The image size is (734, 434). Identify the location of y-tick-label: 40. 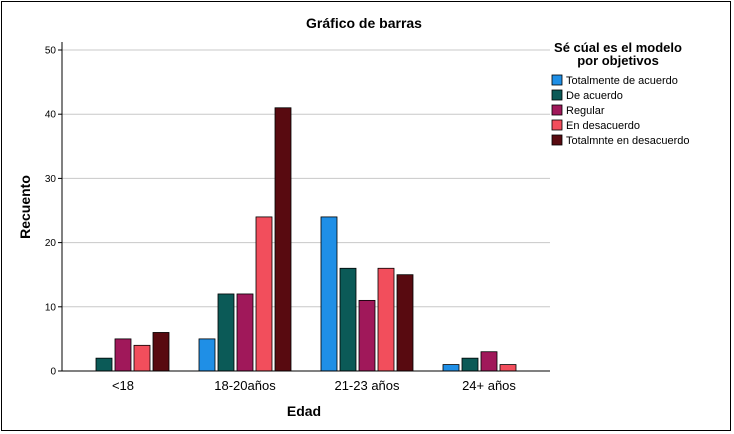
(51, 115).